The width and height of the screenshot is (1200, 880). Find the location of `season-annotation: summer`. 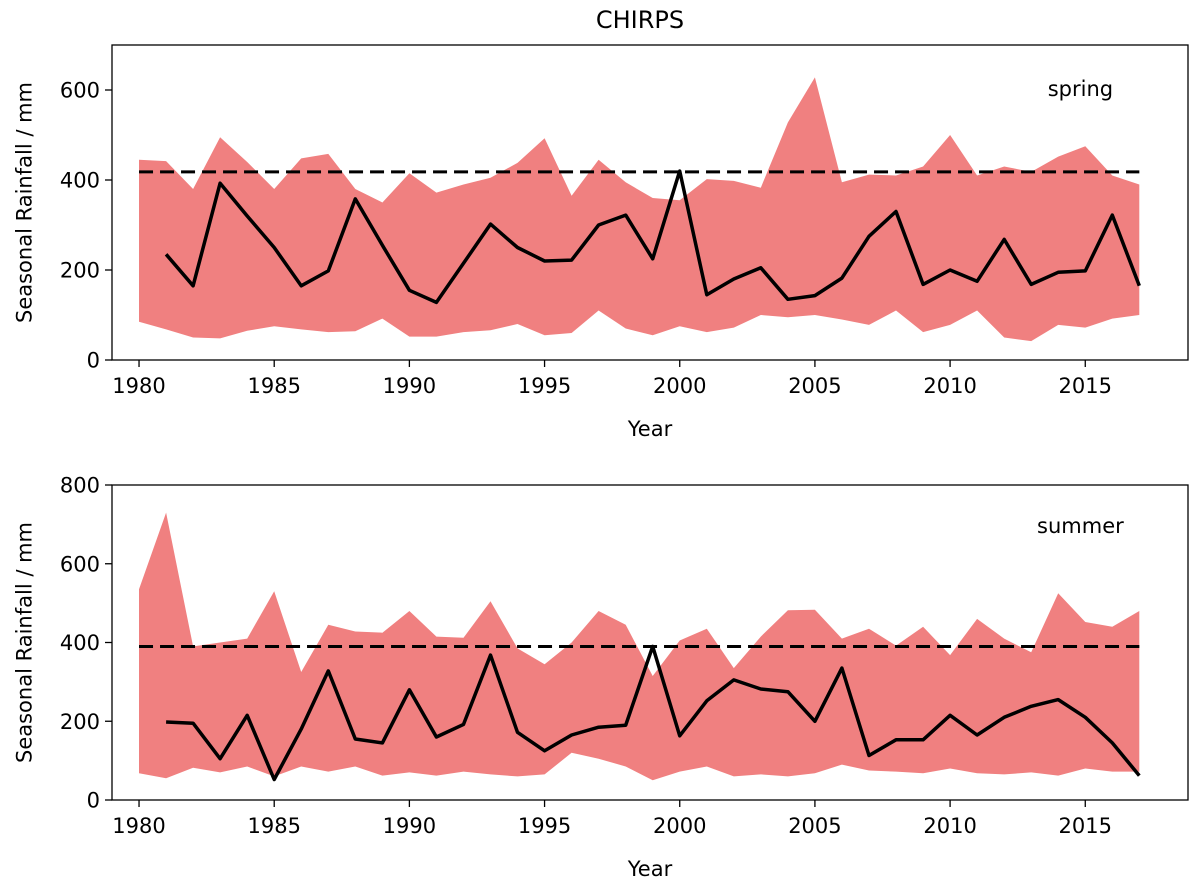

season-annotation: summer is located at coordinates (1080, 526).